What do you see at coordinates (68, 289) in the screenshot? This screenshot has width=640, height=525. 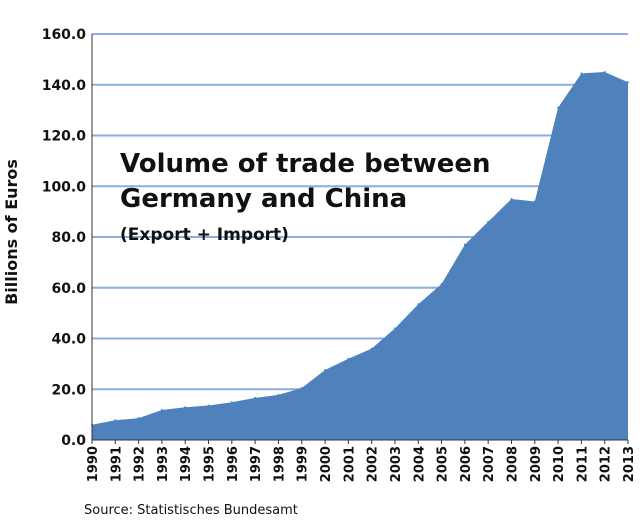 I see `y-tick-label: 60.0` at bounding box center [68, 289].